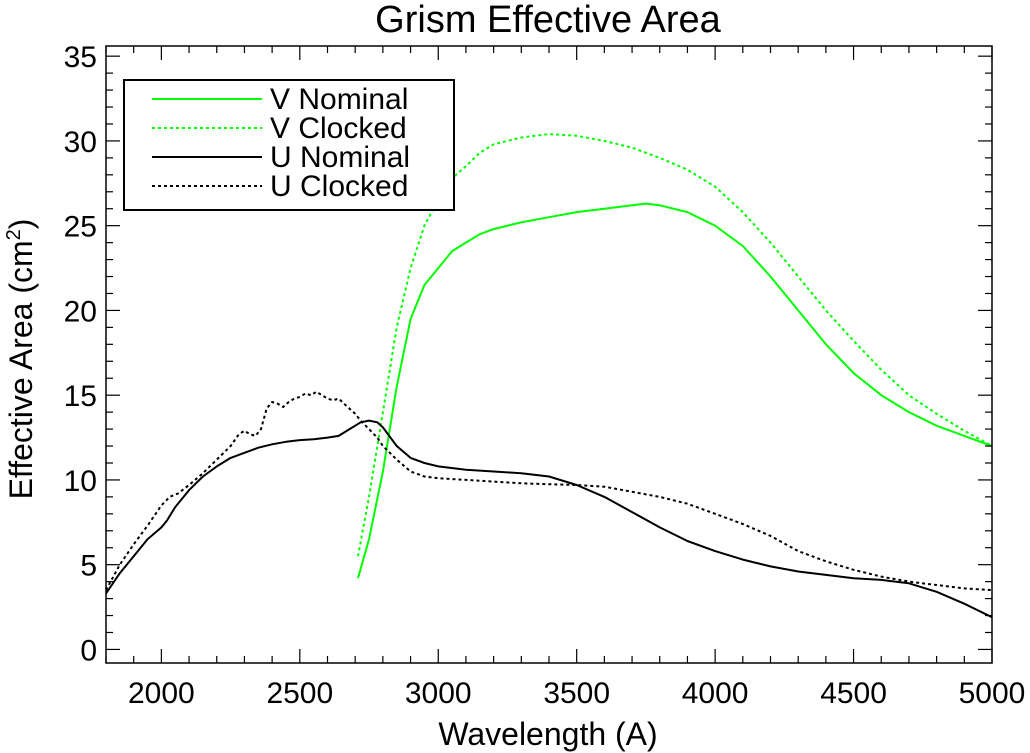  I want to click on chart-title: Grism Effective Area, so click(548, 20).